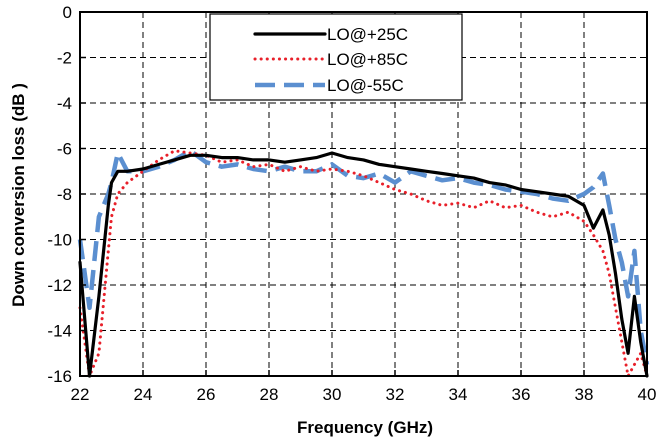 Image resolution: width=659 pixels, height=443 pixels. Describe the element at coordinates (647, 394) in the screenshot. I see `x-tick-label: 40` at that location.